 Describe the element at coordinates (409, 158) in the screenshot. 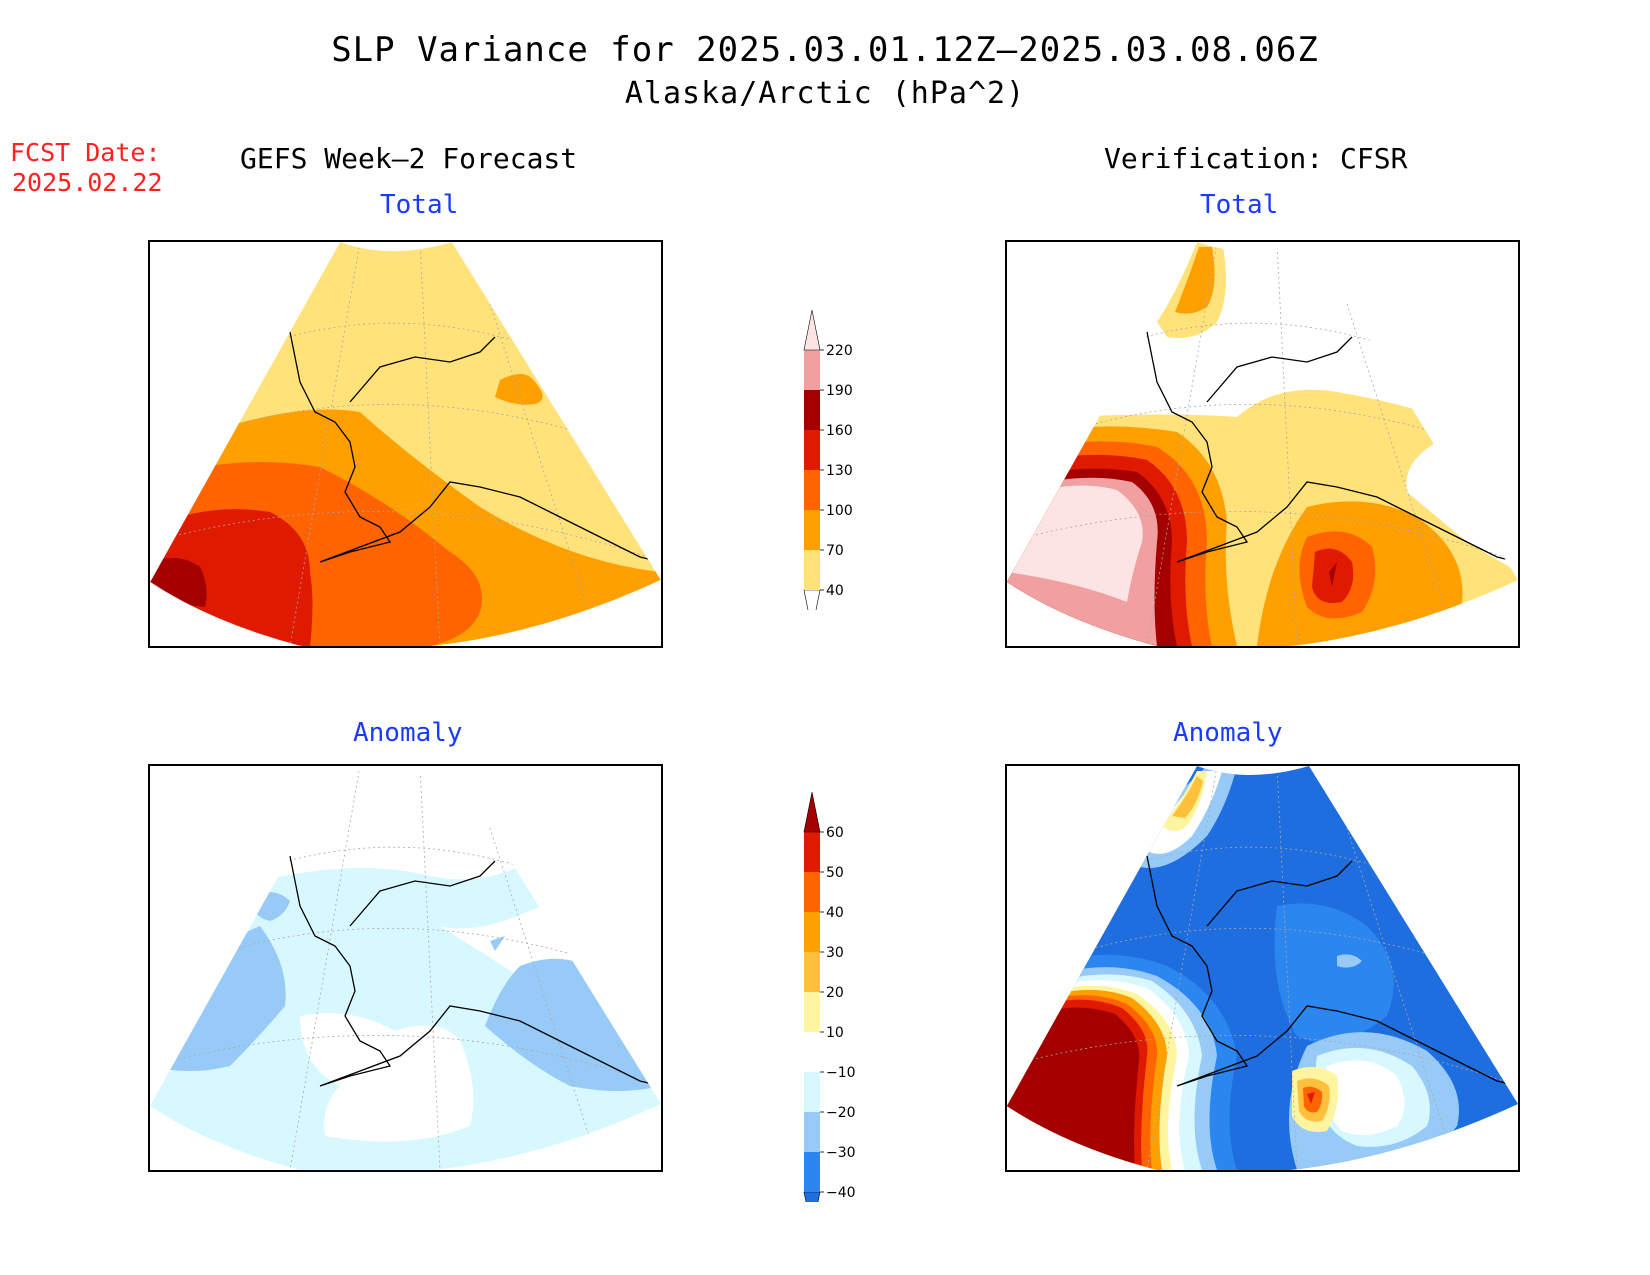

I see `forecast-column-header: GEFS Week–2 Forecast` at that location.